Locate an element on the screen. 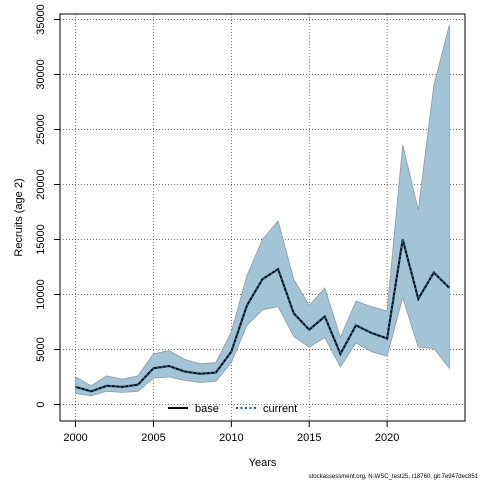  y-tick-label: 30000 is located at coordinates (41, 74).